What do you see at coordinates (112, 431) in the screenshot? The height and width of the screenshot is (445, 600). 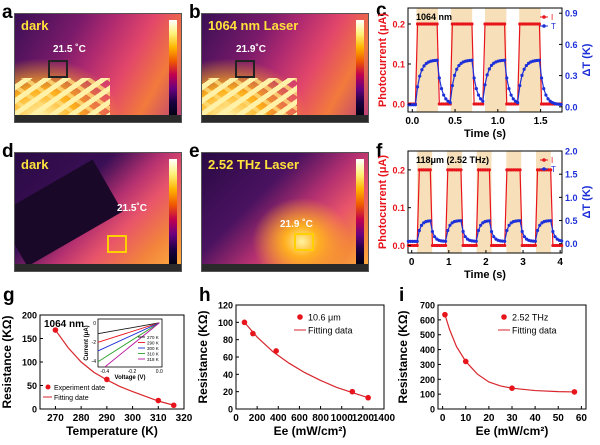 I see `x-axis-label: Temperature (K)` at bounding box center [112, 431].